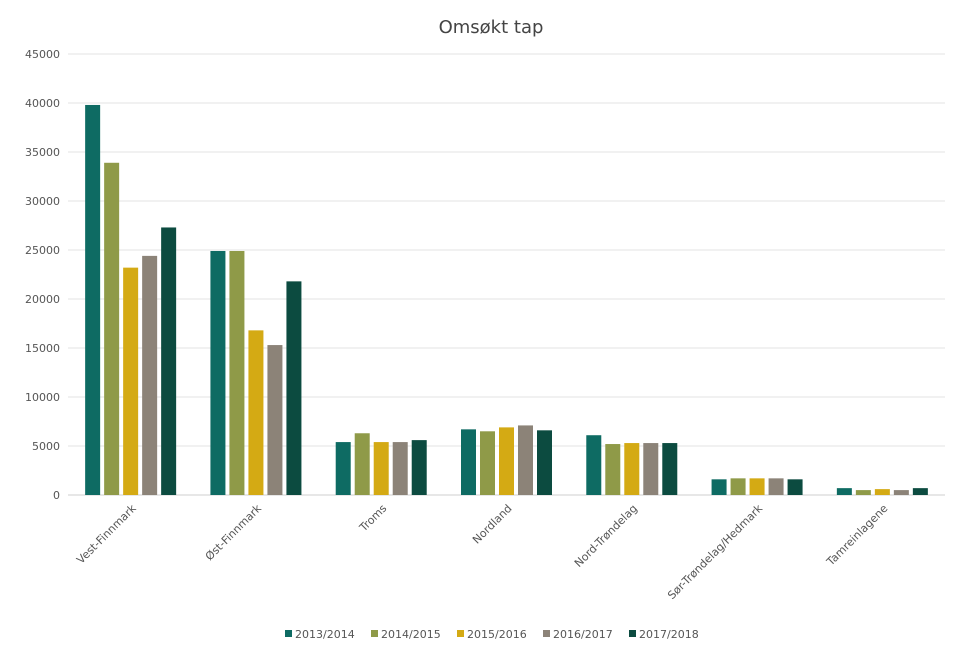  Describe the element at coordinates (606, 536) in the screenshot. I see `x-tick-label: Nord-Trøndelag` at that location.